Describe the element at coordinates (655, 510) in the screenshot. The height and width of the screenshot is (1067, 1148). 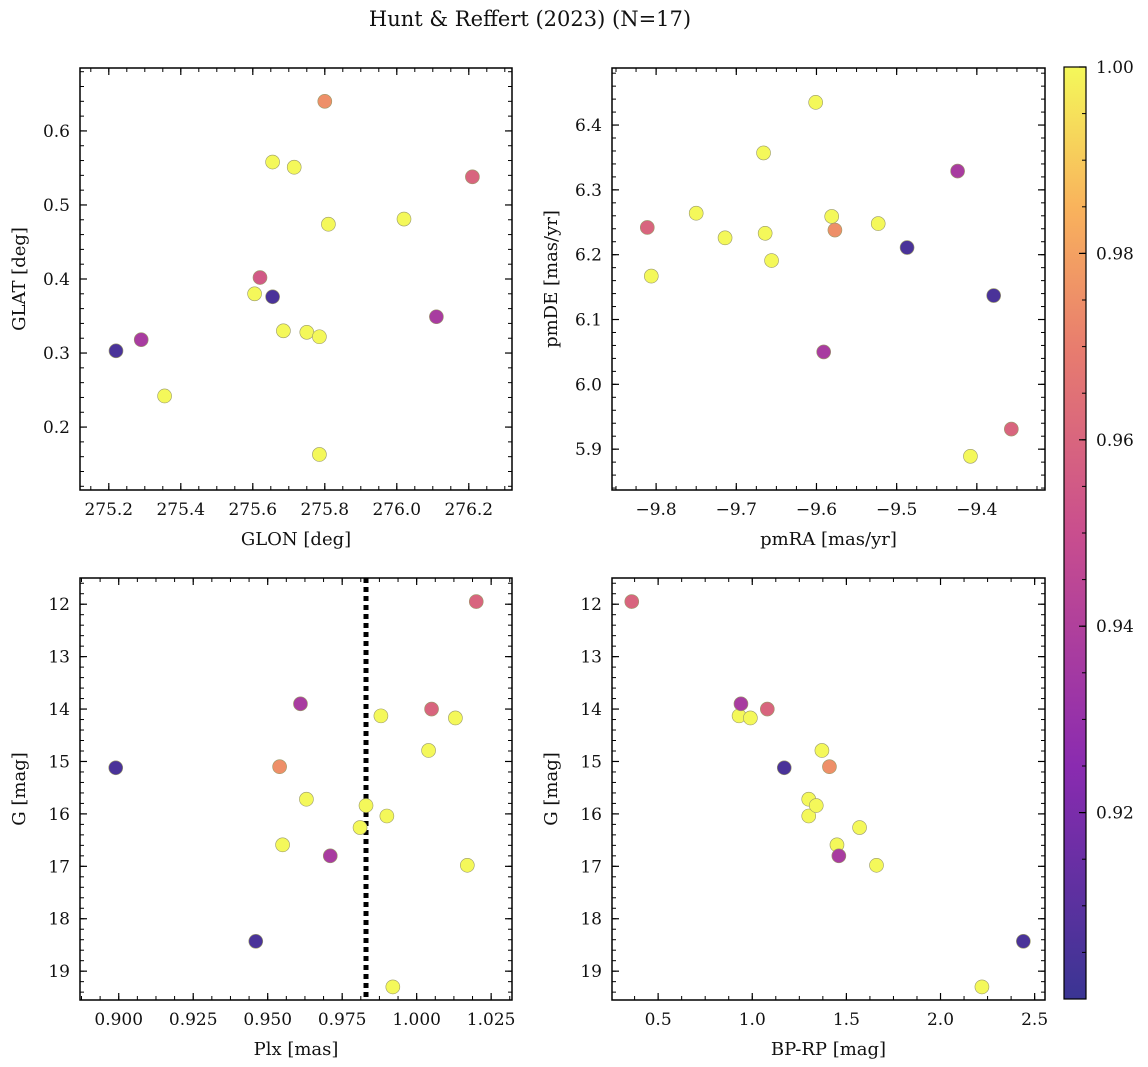
I see `x-tick-label: −9.8` at that location.